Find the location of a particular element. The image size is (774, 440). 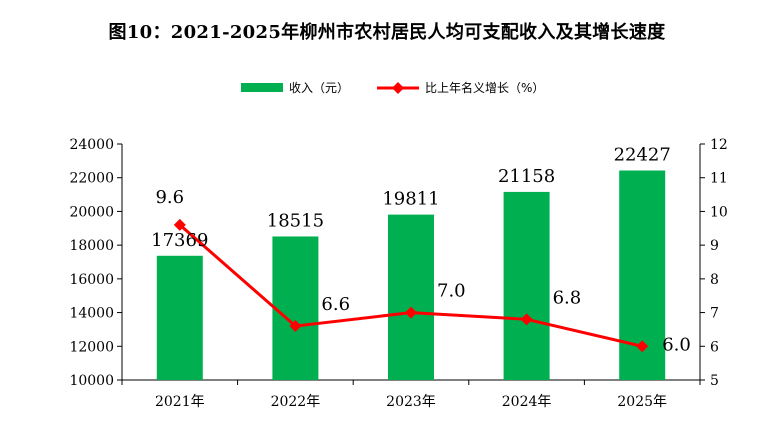

y-right-tick-label: 11 is located at coordinates (719, 179).